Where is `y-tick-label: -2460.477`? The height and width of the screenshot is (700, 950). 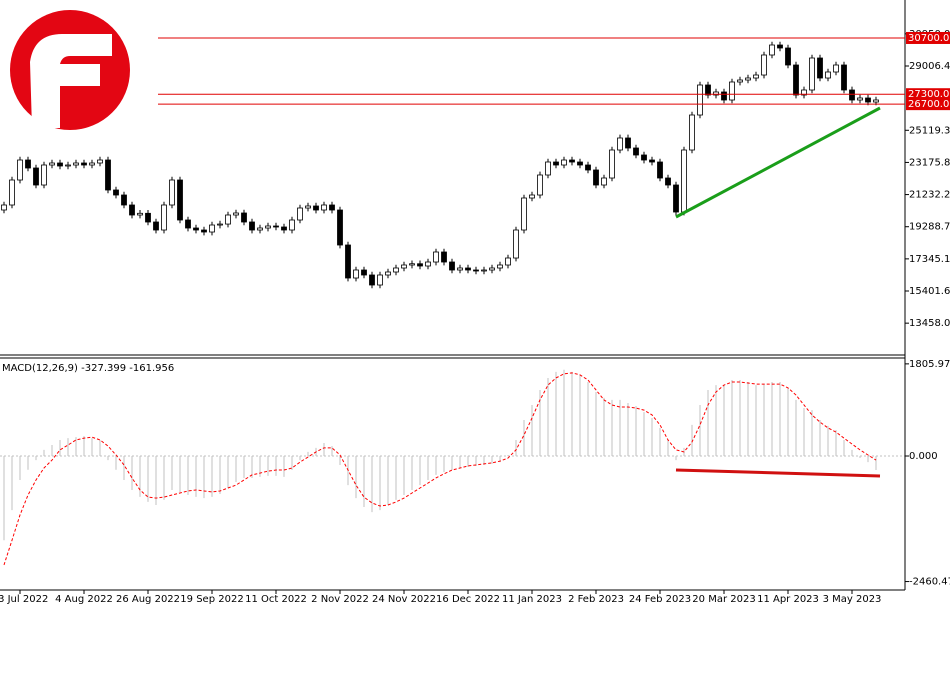 y-tick-label: -2460.477 is located at coordinates (929, 582).